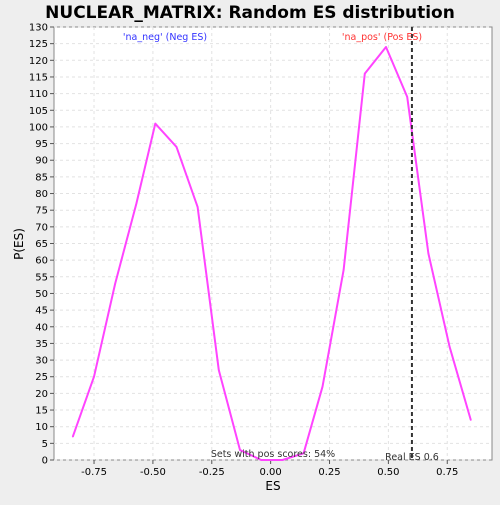 The image size is (500, 505). What do you see at coordinates (41, 177) in the screenshot?
I see `y-tick-label: 85` at bounding box center [41, 177].